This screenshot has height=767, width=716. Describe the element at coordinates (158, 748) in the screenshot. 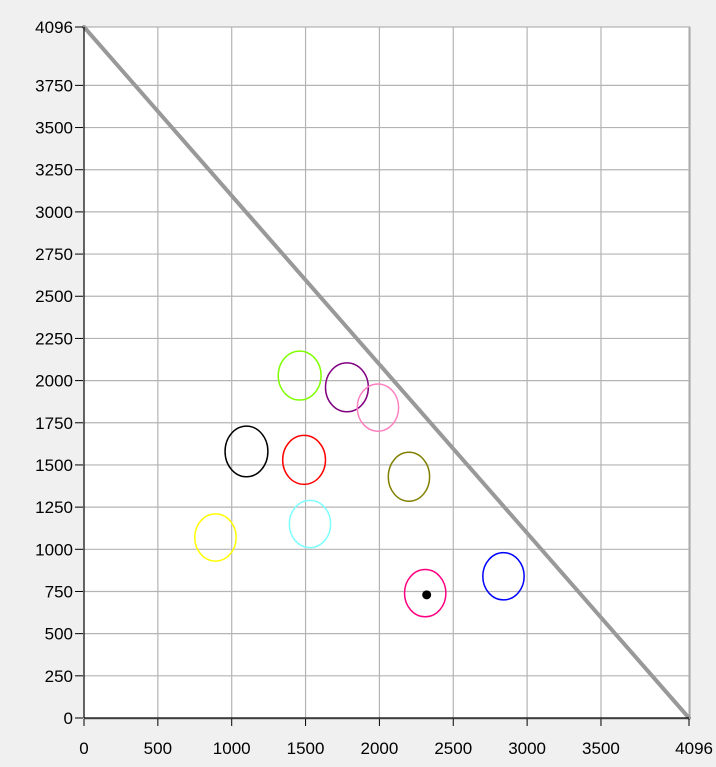

I see `x-tick-label: 500` at that location.